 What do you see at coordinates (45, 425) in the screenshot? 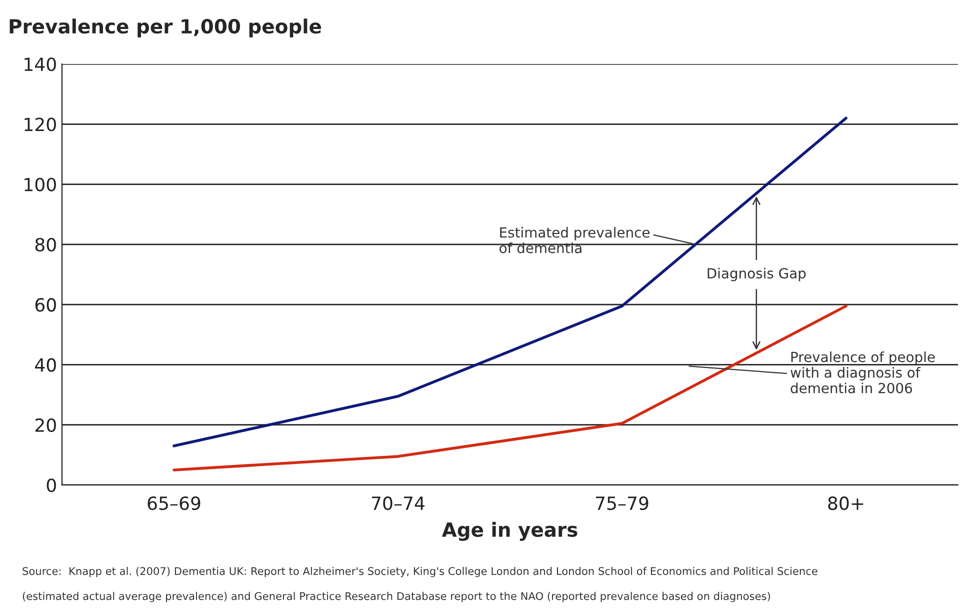
I see `y-tick-label: 20` at bounding box center [45, 425].